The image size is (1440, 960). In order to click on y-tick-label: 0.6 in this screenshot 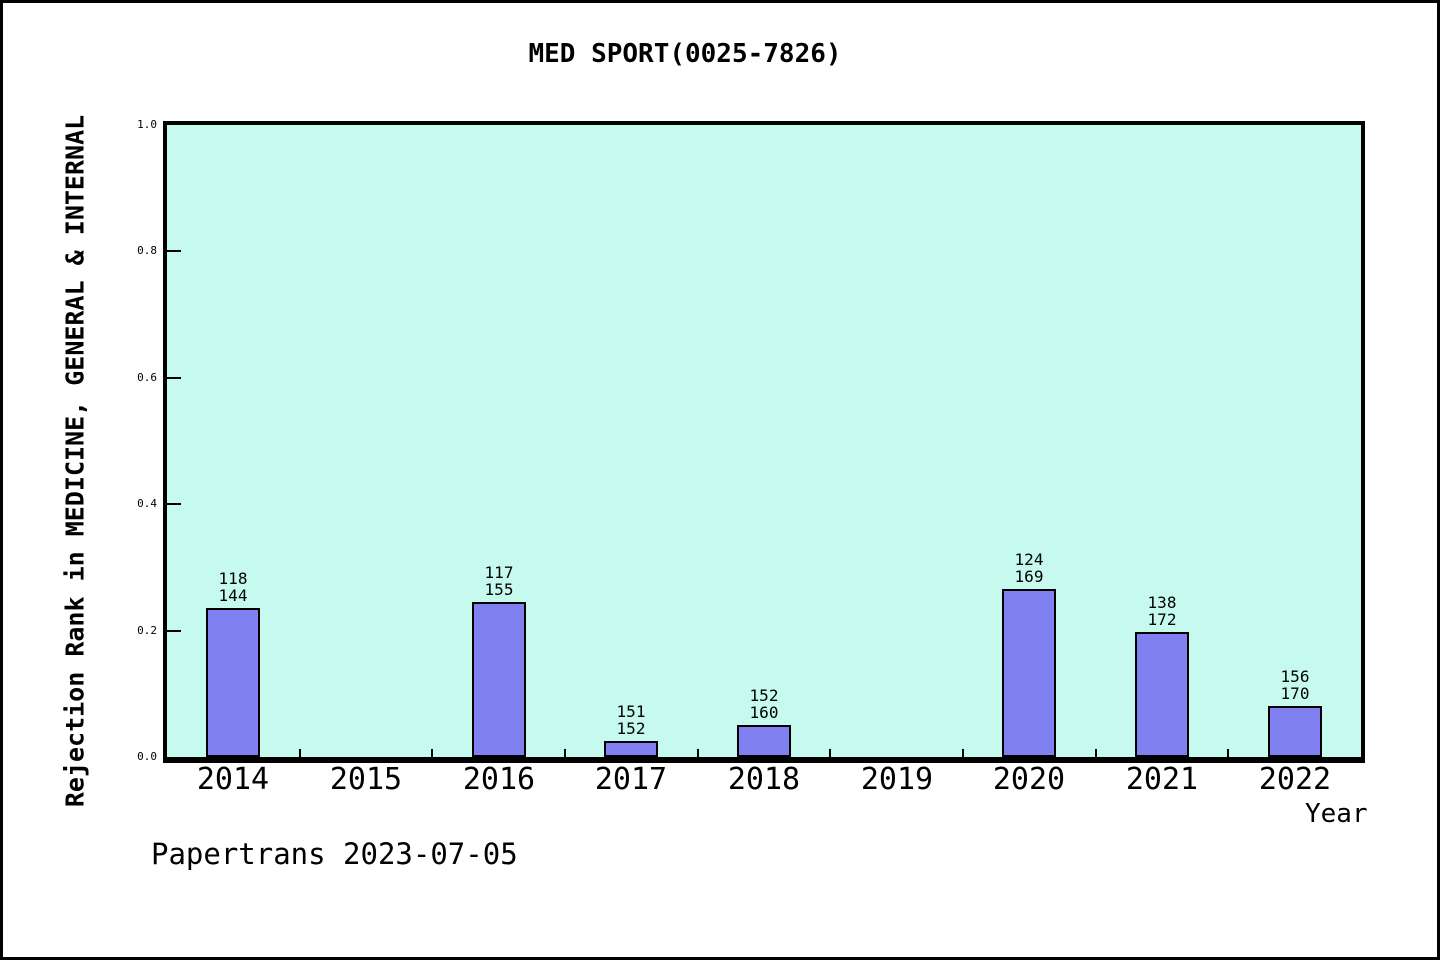, I will do `click(147, 377)`.